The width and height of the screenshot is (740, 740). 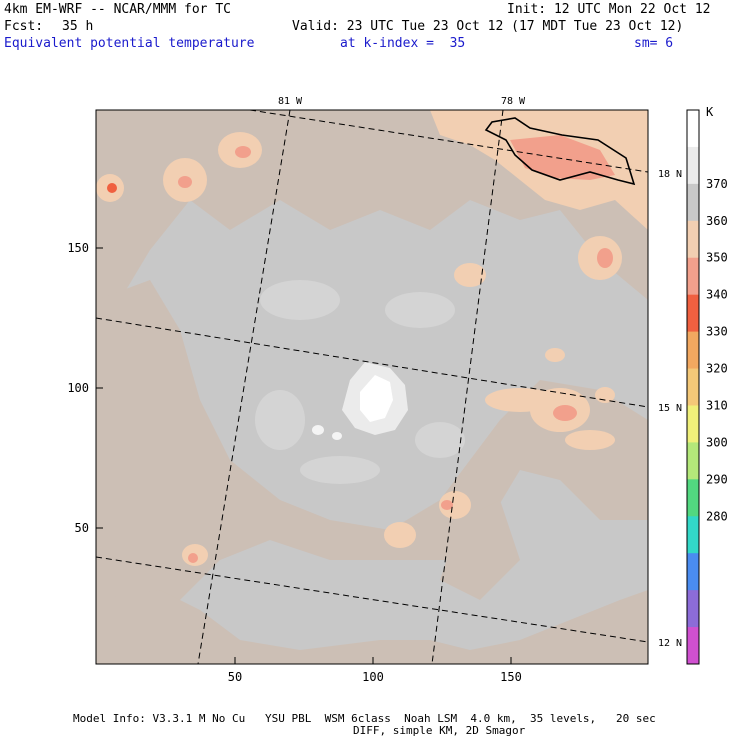 I want to click on parallel-18n, so click(x=448, y=141).